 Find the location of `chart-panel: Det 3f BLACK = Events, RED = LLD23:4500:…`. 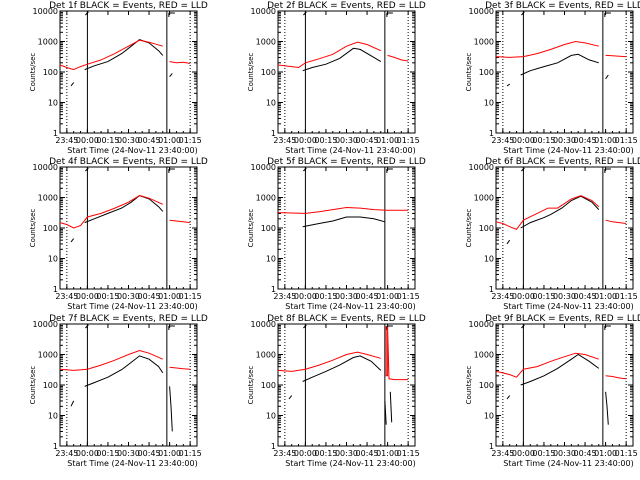

chart-panel: Det 3f BLACK = Events, RED = LLD23:4500:… is located at coordinates (552, 78).